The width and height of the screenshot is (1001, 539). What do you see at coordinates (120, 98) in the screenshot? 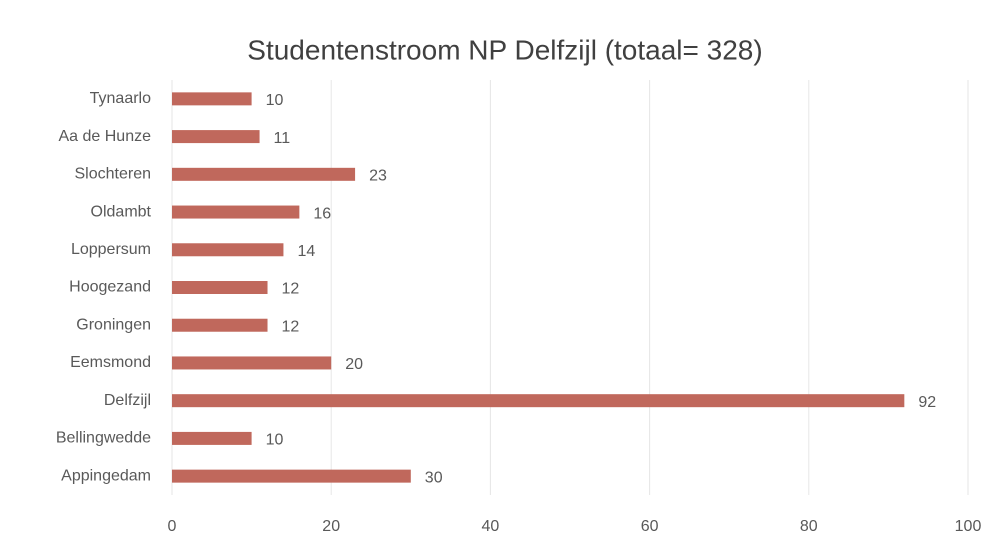
I see `y-tick-label: Tynaarlo` at bounding box center [120, 98].